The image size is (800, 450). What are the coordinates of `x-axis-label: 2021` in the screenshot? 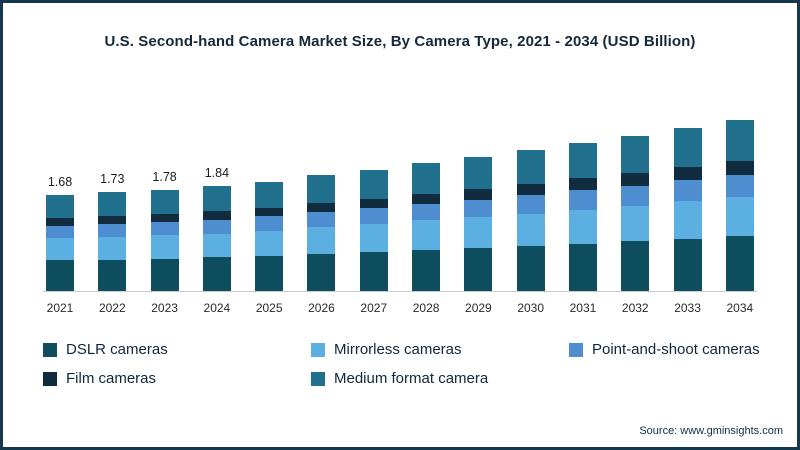 It's located at (60, 308).